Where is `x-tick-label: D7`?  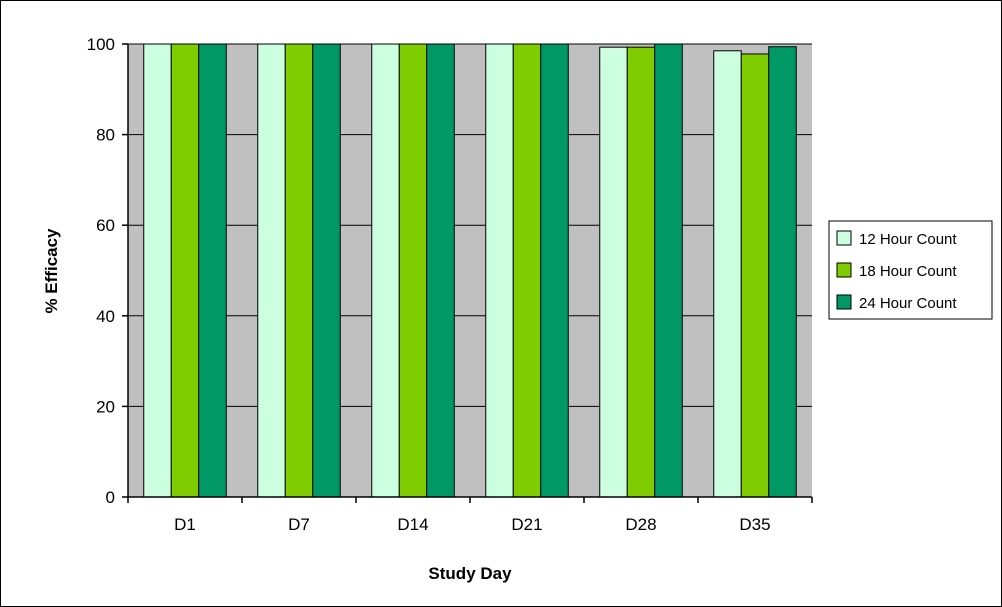 x-tick-label: D7 is located at coordinates (299, 524).